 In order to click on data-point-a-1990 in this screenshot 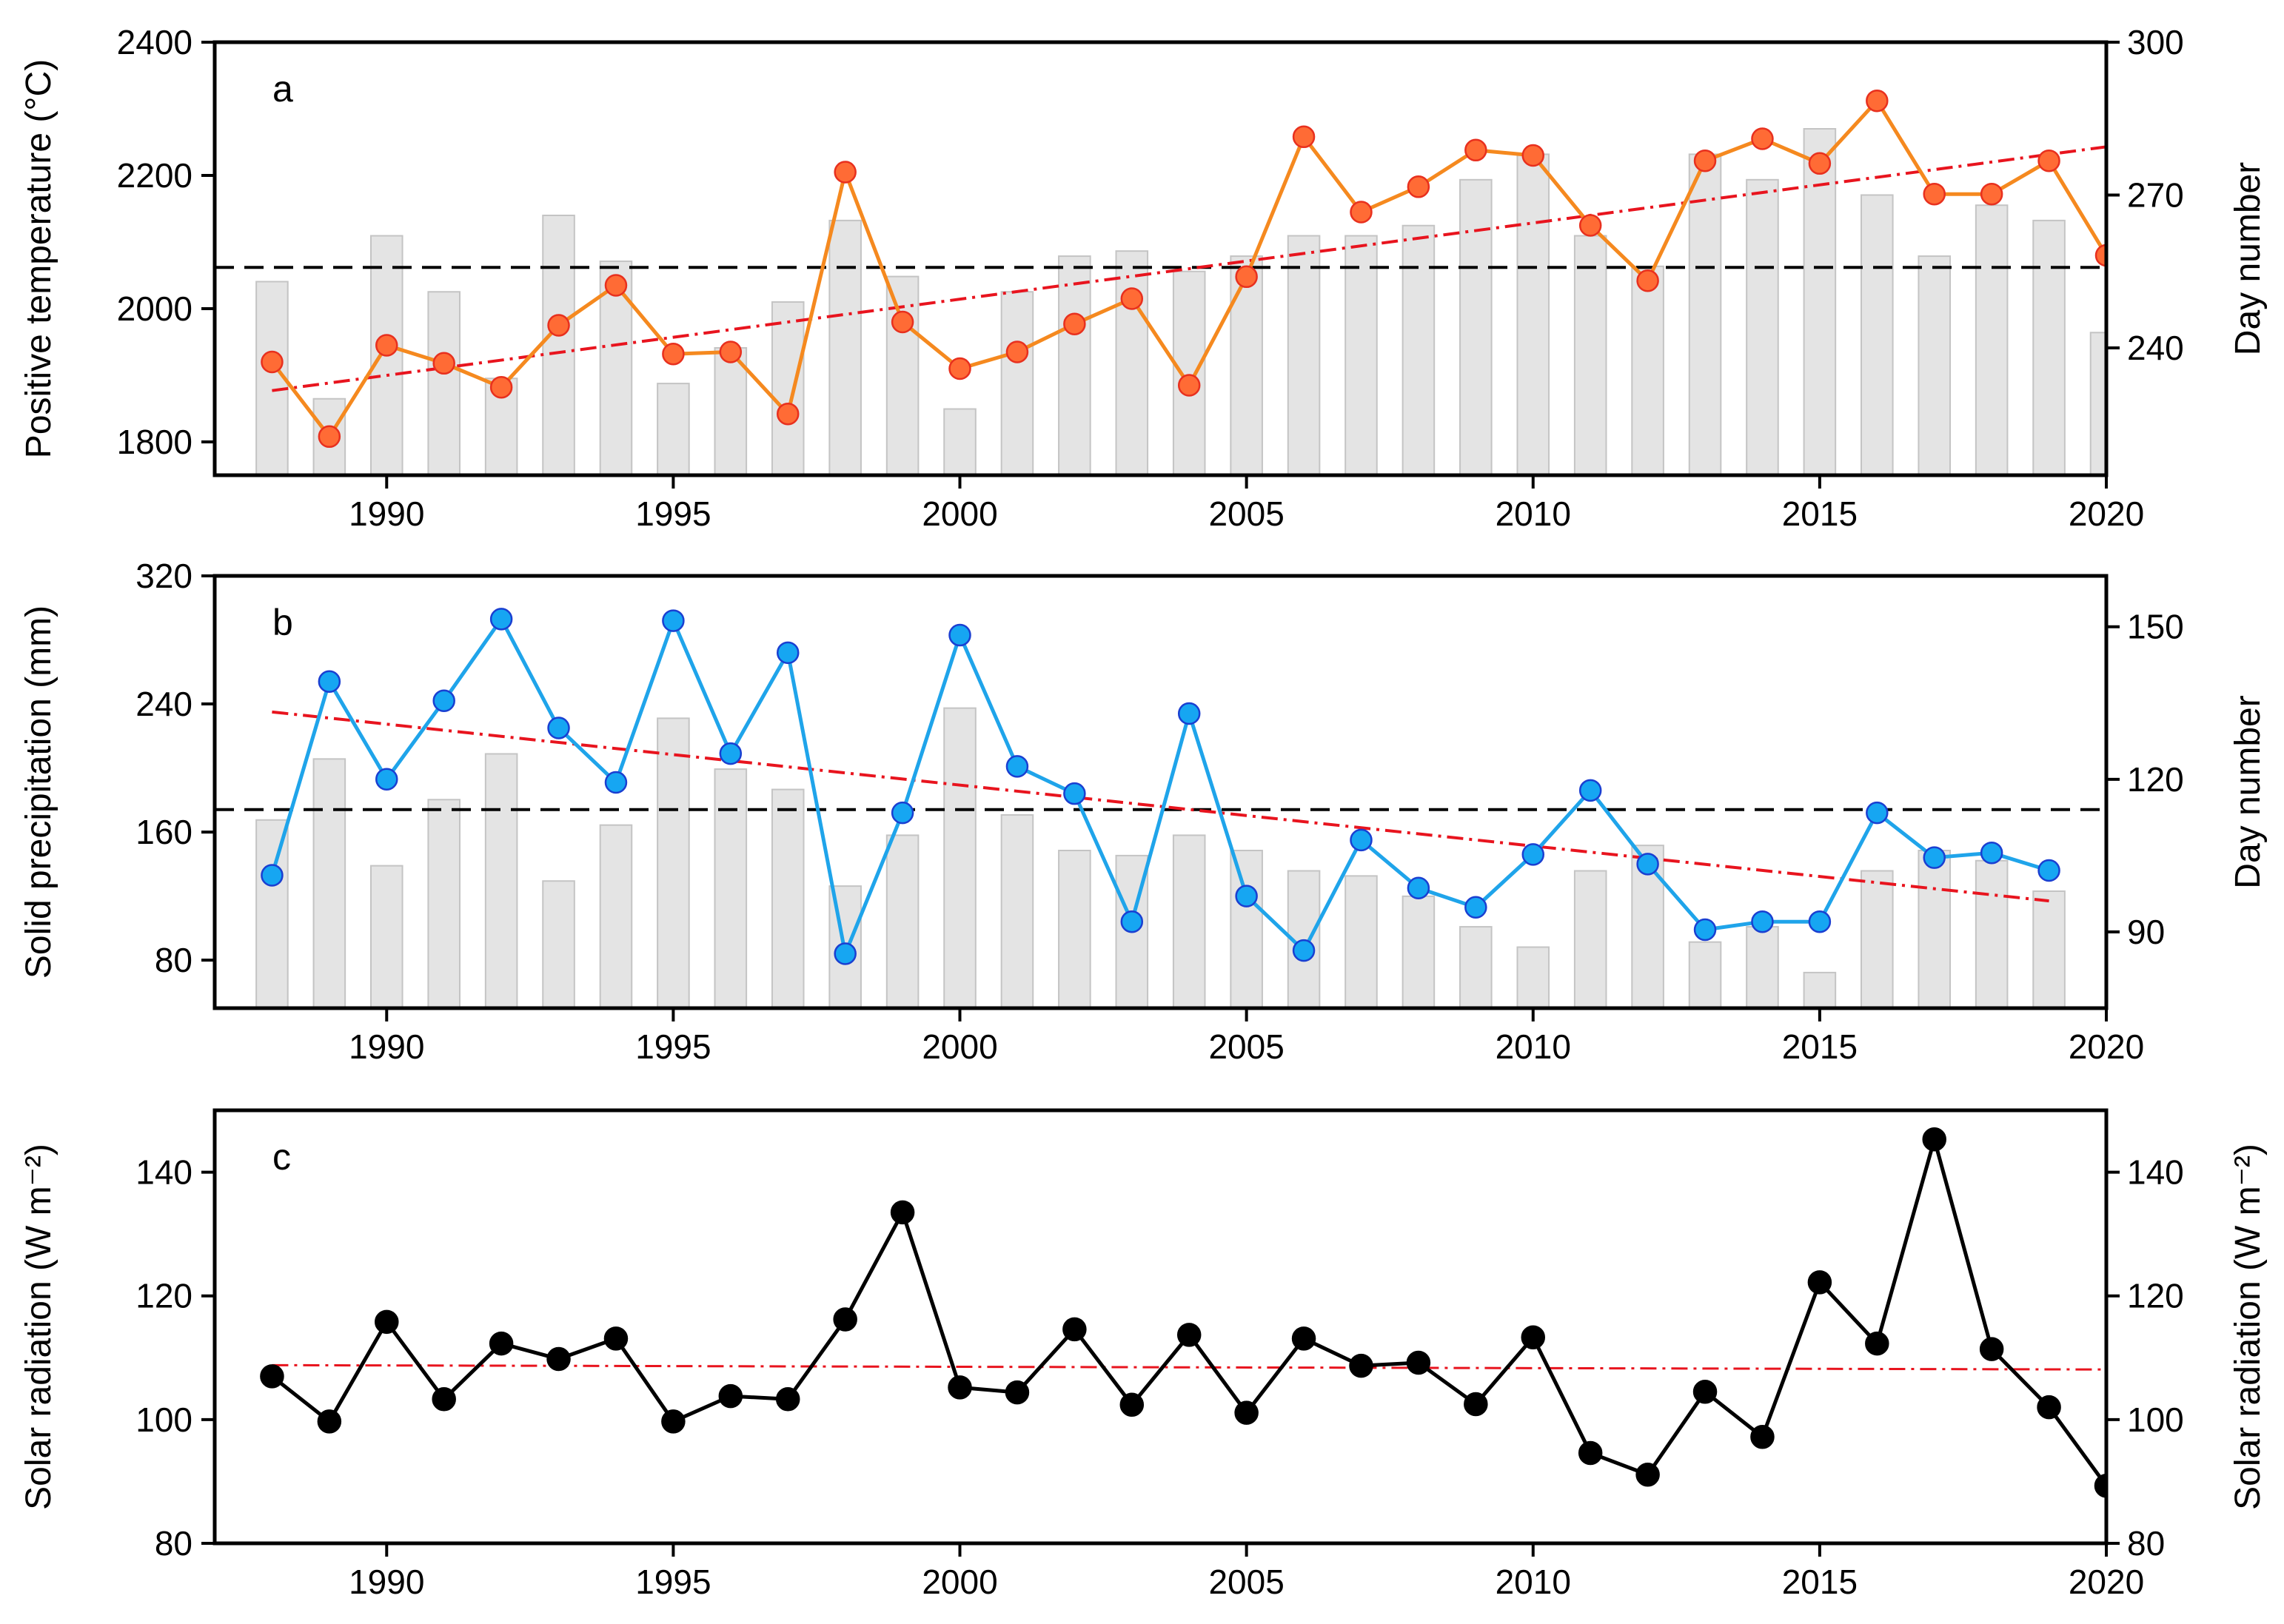, I will do `click(387, 345)`.